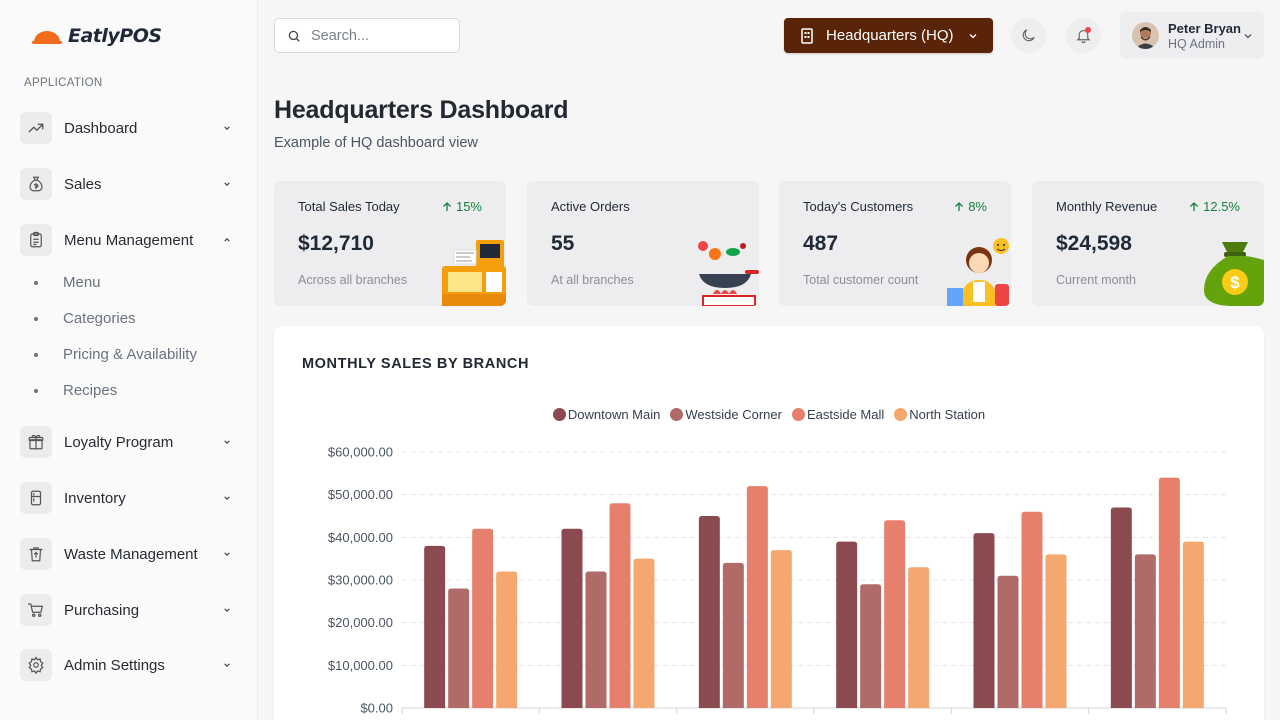 This screenshot has width=1280, height=720. What do you see at coordinates (36, 498) in the screenshot?
I see `fridge-icon` at bounding box center [36, 498].